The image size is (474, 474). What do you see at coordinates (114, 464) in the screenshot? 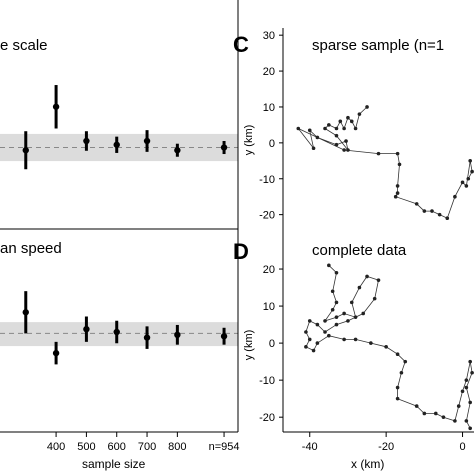
I see `panel-b-xlabel: sample size` at bounding box center [114, 464].